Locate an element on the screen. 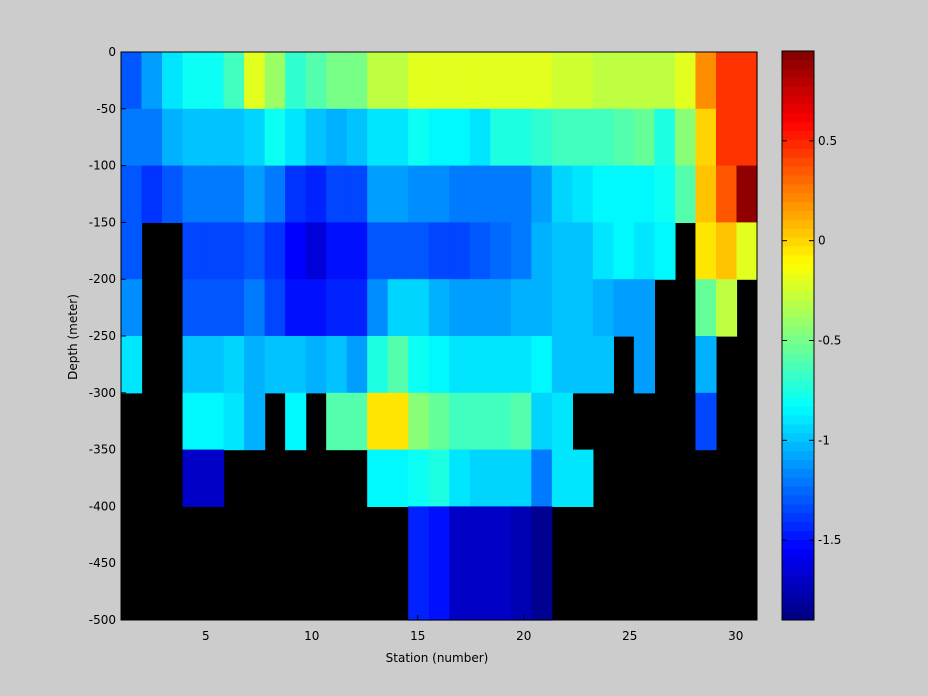 The height and width of the screenshot is (696, 928). y-tick-label: -200 is located at coordinates (102, 279).